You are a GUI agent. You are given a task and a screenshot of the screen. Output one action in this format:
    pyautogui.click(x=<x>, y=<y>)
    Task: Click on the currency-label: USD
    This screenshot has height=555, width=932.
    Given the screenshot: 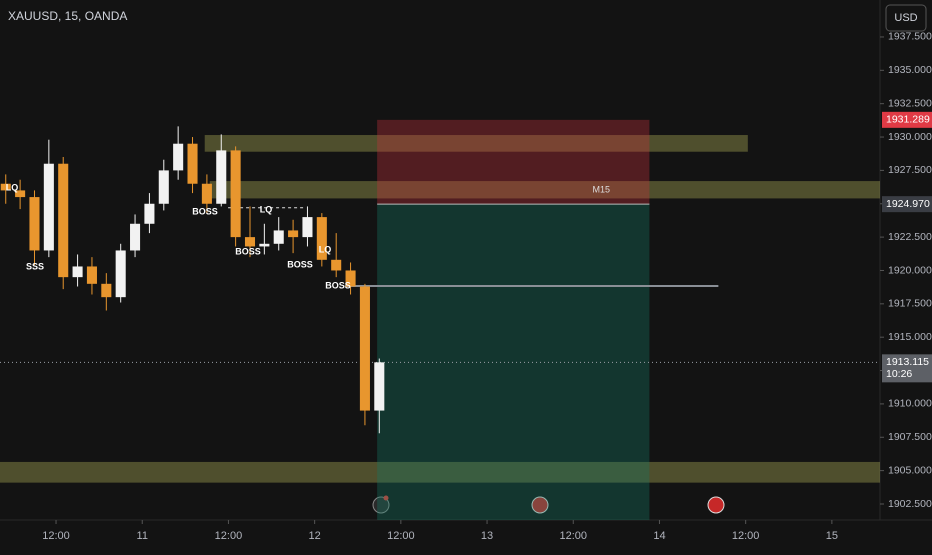 What is the action you would take?
    pyautogui.click(x=905, y=18)
    